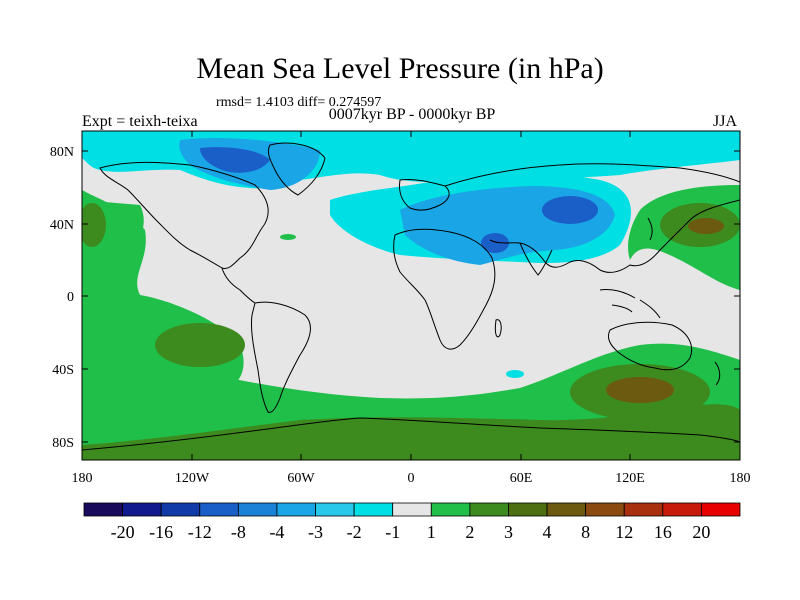  What do you see at coordinates (62, 225) in the screenshot?
I see `lat-tick-label: 40N` at bounding box center [62, 225].